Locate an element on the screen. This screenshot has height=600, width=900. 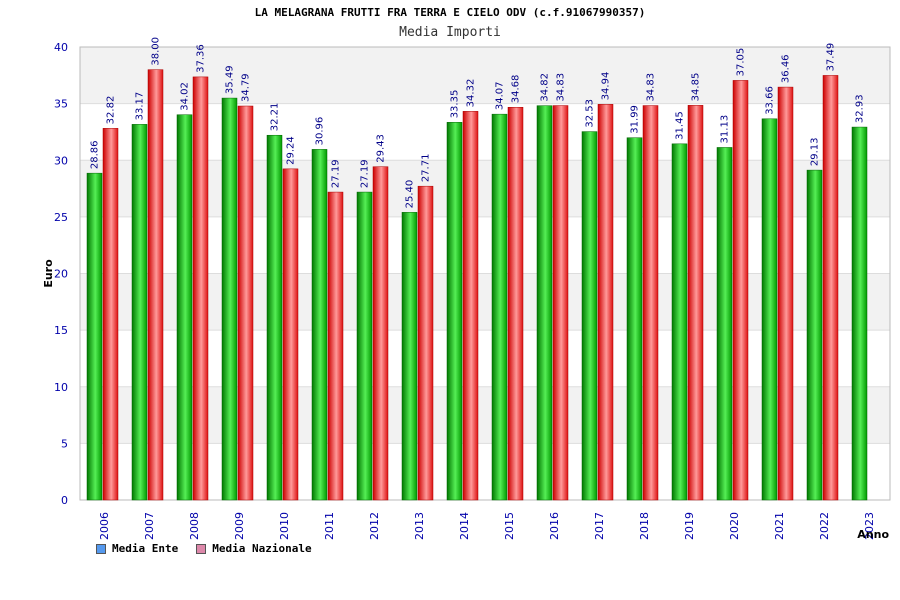
data-label: 34.94 is located at coordinates (606, 86).